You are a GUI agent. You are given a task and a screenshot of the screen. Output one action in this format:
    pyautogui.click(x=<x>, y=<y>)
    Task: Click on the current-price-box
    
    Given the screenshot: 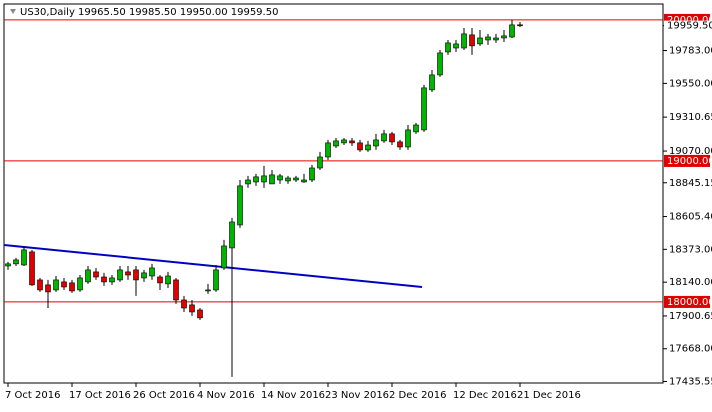 What is the action you would take?
    pyautogui.click(x=687, y=25)
    